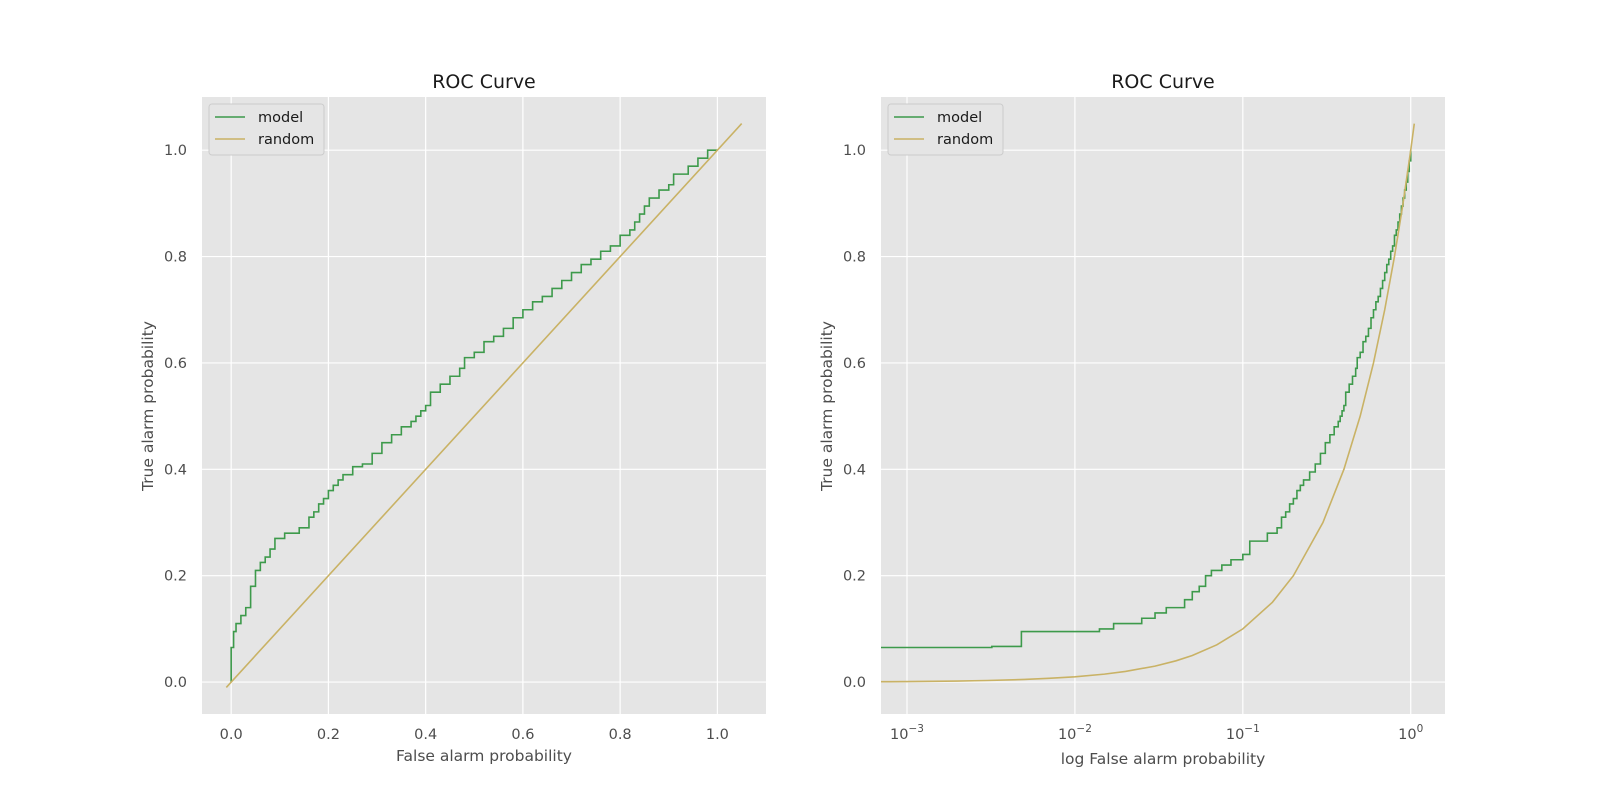 This screenshot has width=1600, height=800. I want to click on legend-linear: model random, so click(266, 129).